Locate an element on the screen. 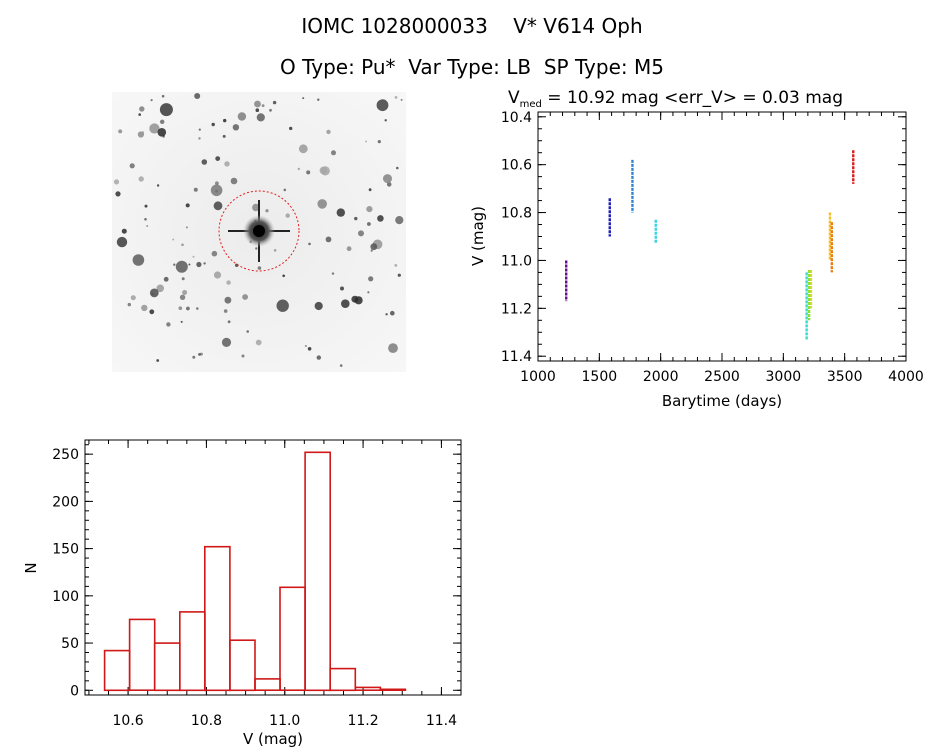  lc-x-tick-label: 4000 is located at coordinates (906, 377).